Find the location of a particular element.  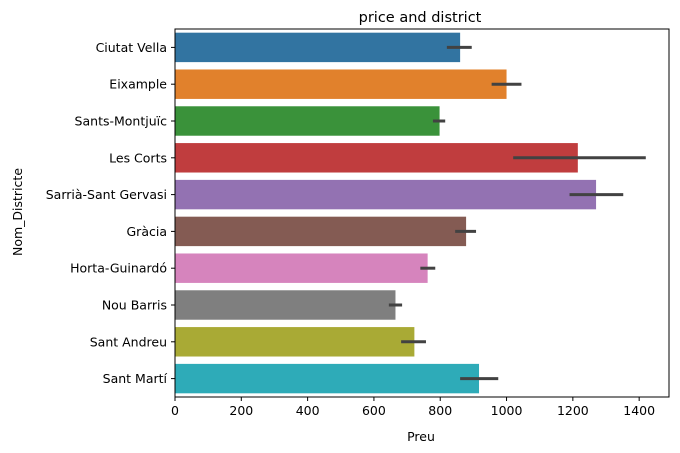

y-tick-label: Horta-Guinardó is located at coordinates (118, 268).